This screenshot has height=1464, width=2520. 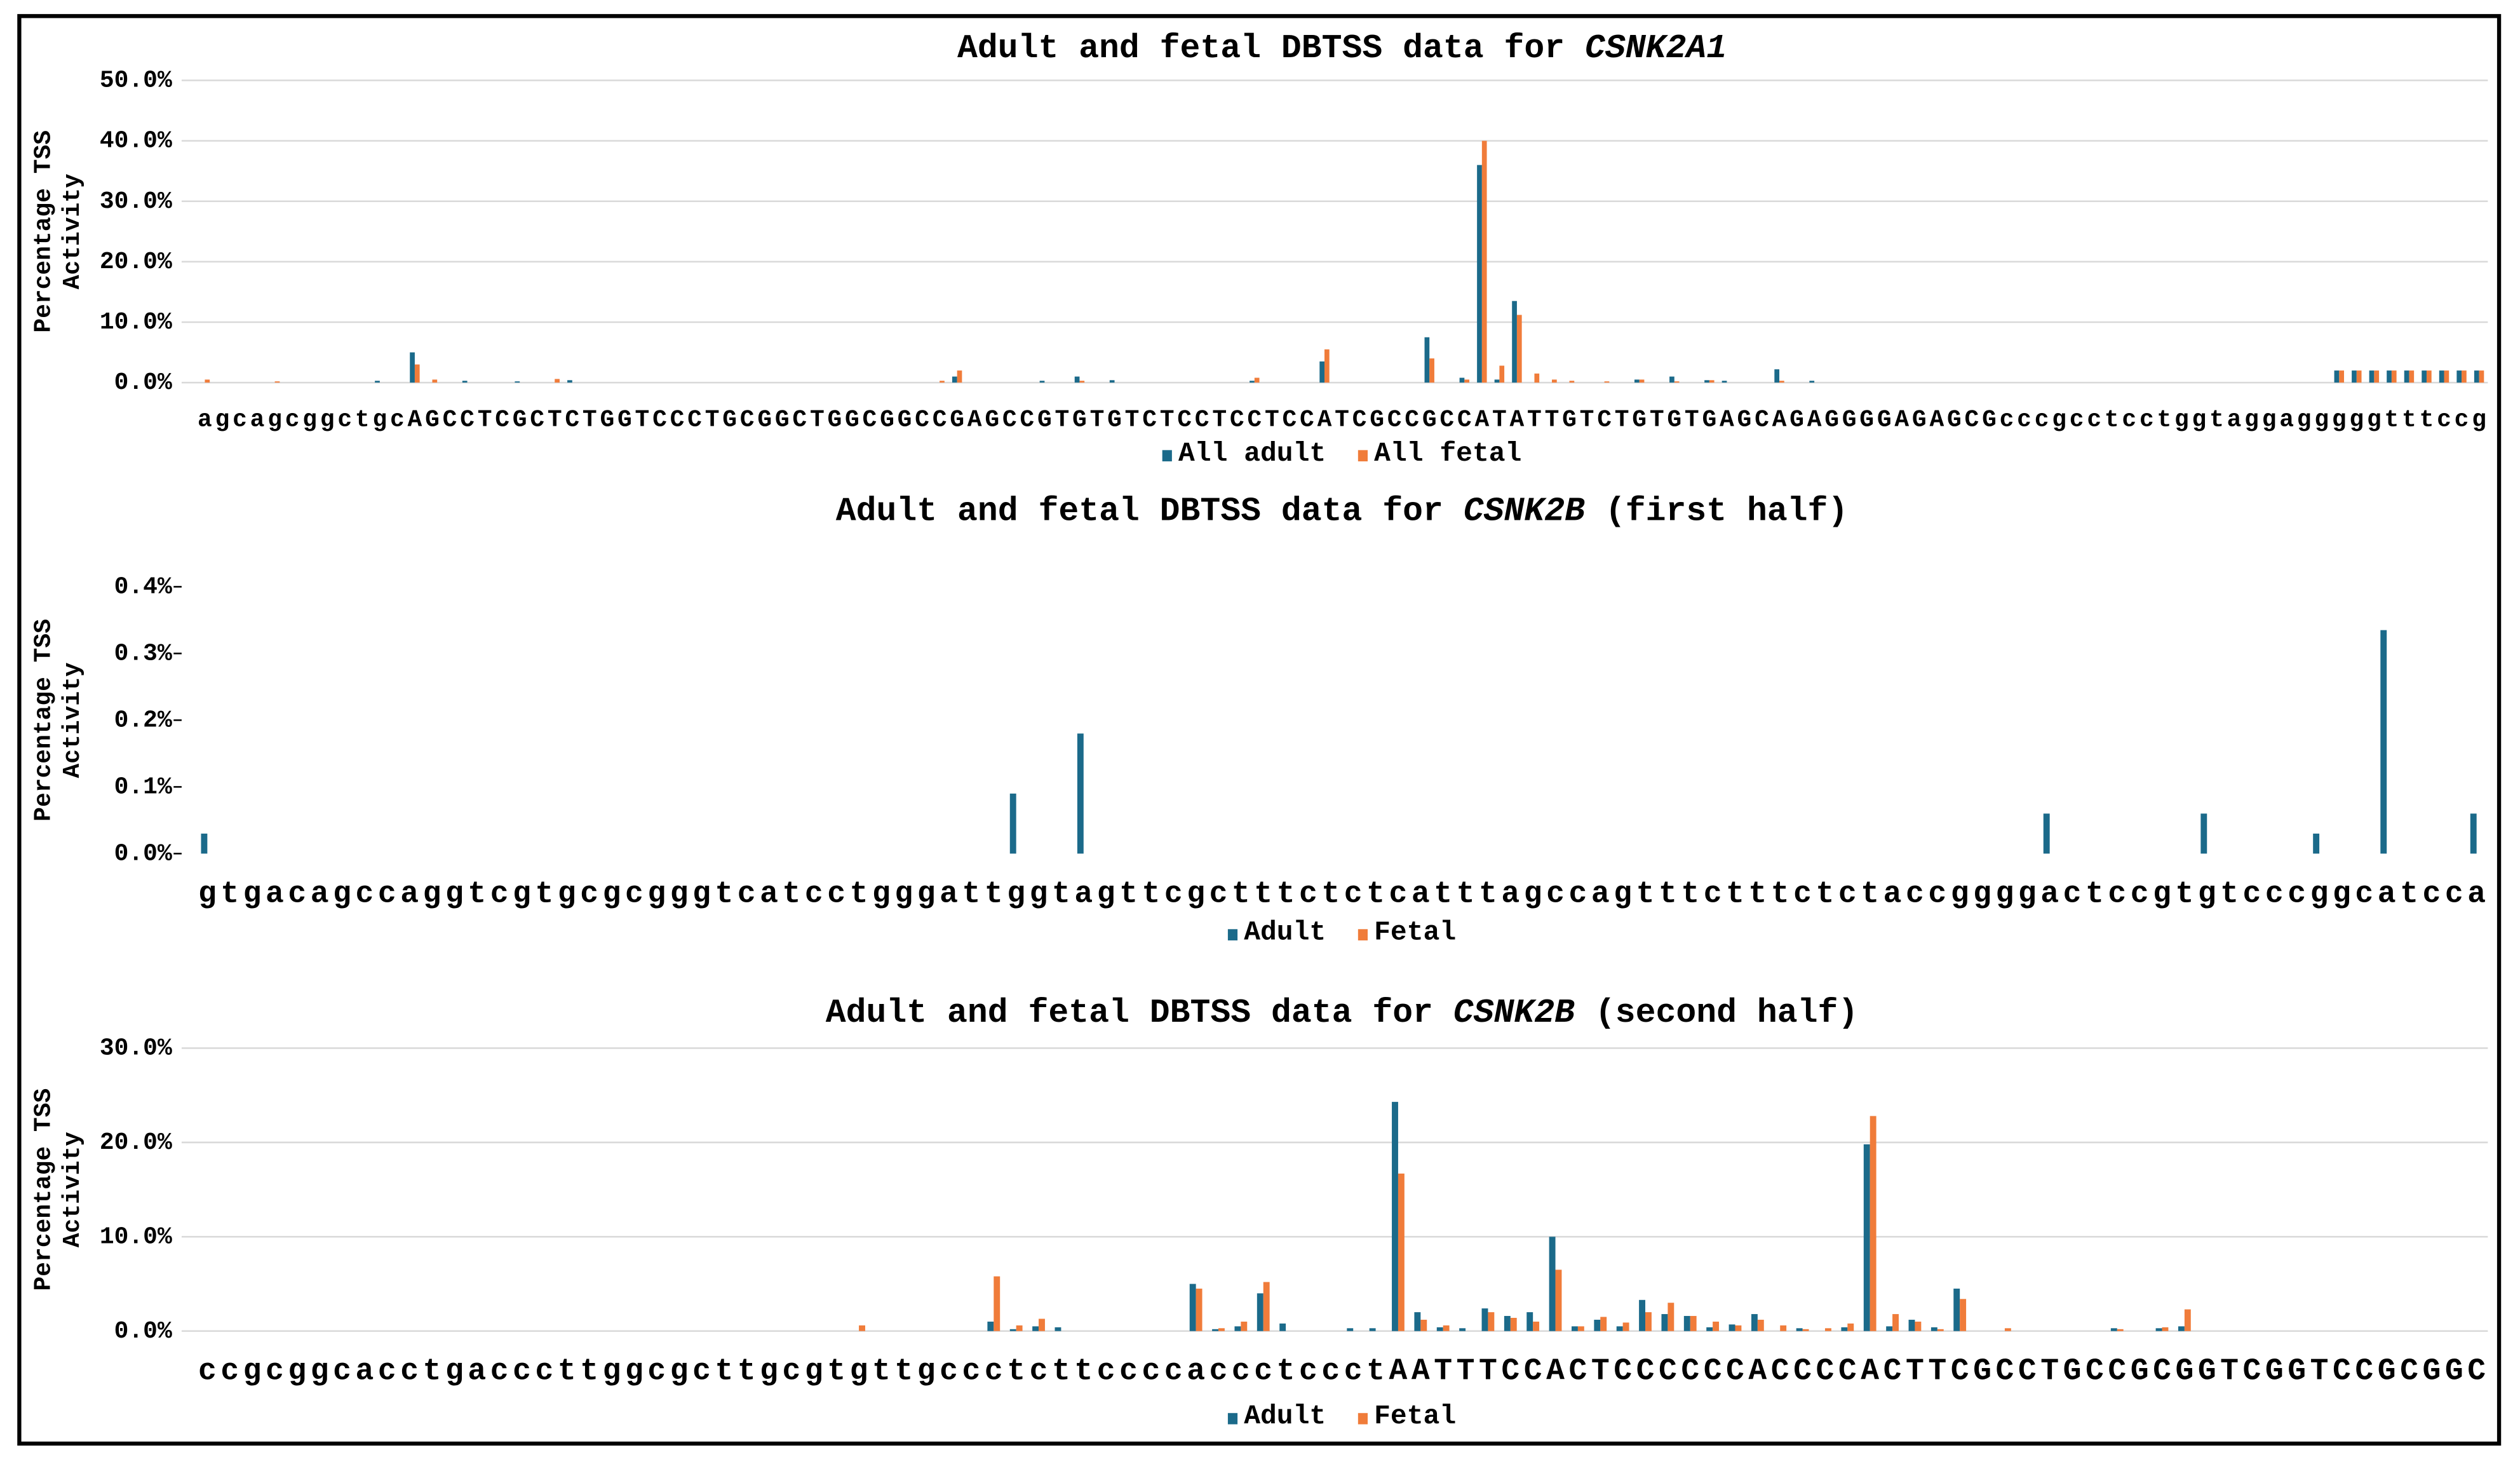 What do you see at coordinates (1150, 511) in the screenshot?
I see `title-part: Adult and fetal DBTSS data for` at bounding box center [1150, 511].